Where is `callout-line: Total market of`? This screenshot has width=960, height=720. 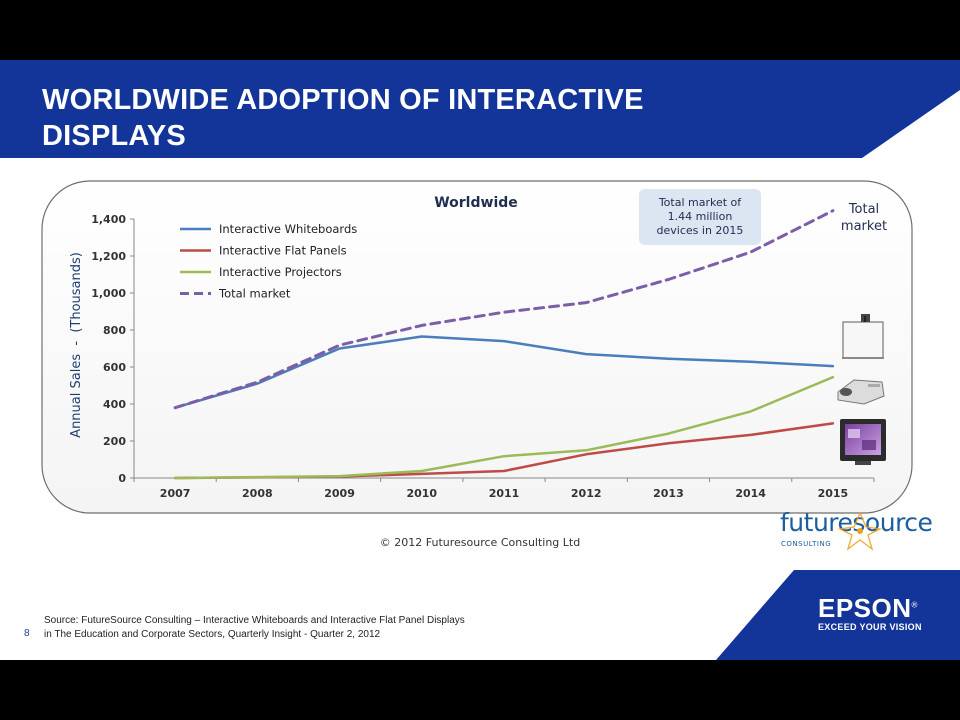 callout-line: Total market of is located at coordinates (700, 202).